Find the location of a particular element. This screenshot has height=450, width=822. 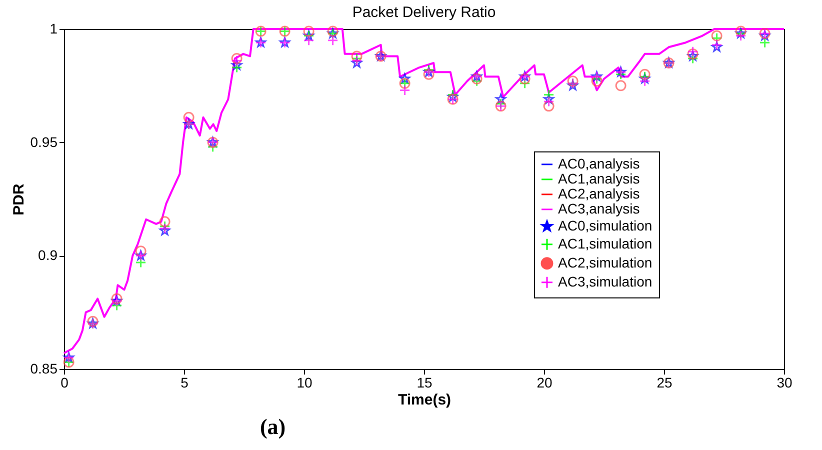

y-tick-label: 0.85 is located at coordinates (44, 368).